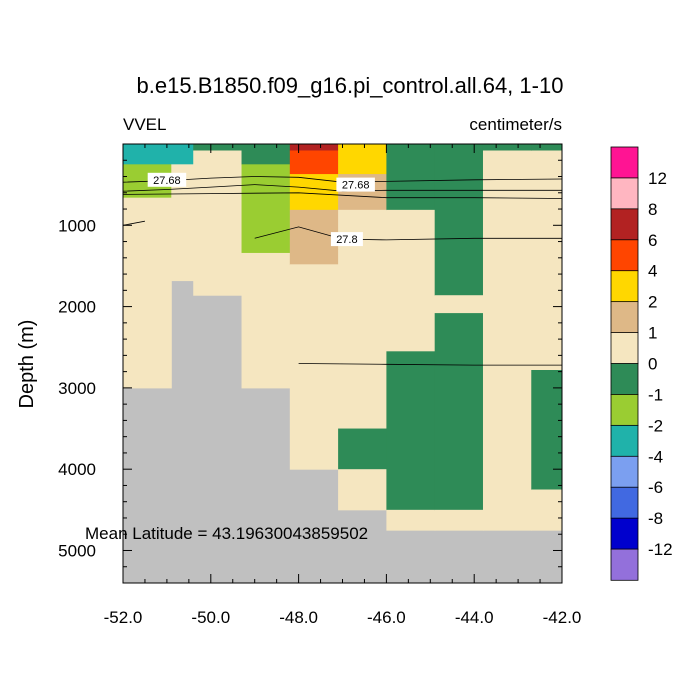  I want to click on cell-col6-seg1, so click(411, 280).